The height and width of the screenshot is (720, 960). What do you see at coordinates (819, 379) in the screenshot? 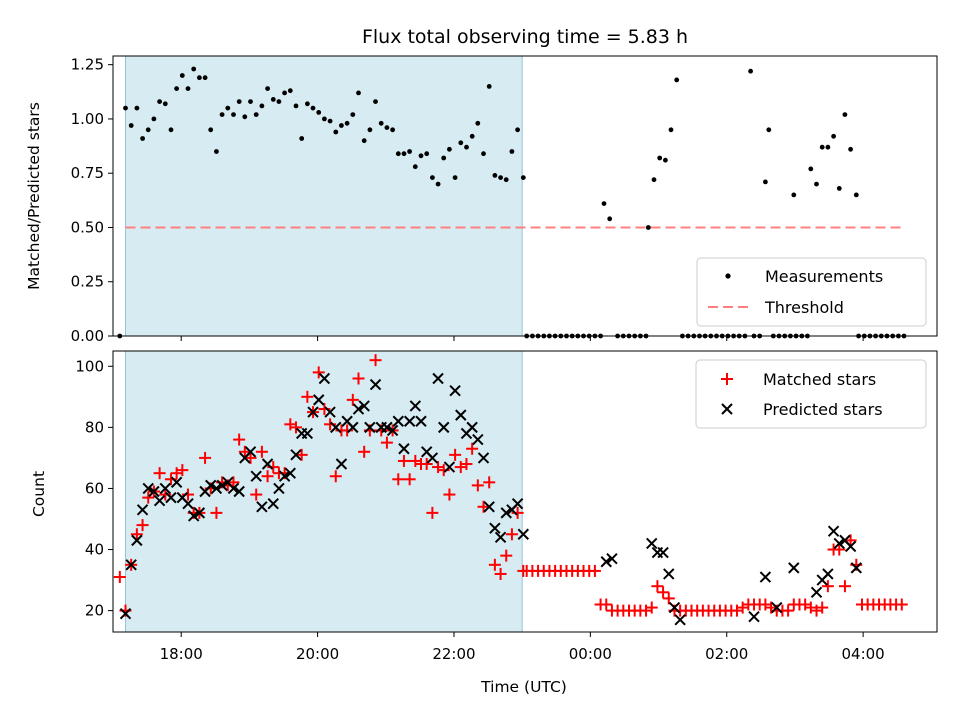
I see `legend-label-matched: Matched stars` at bounding box center [819, 379].